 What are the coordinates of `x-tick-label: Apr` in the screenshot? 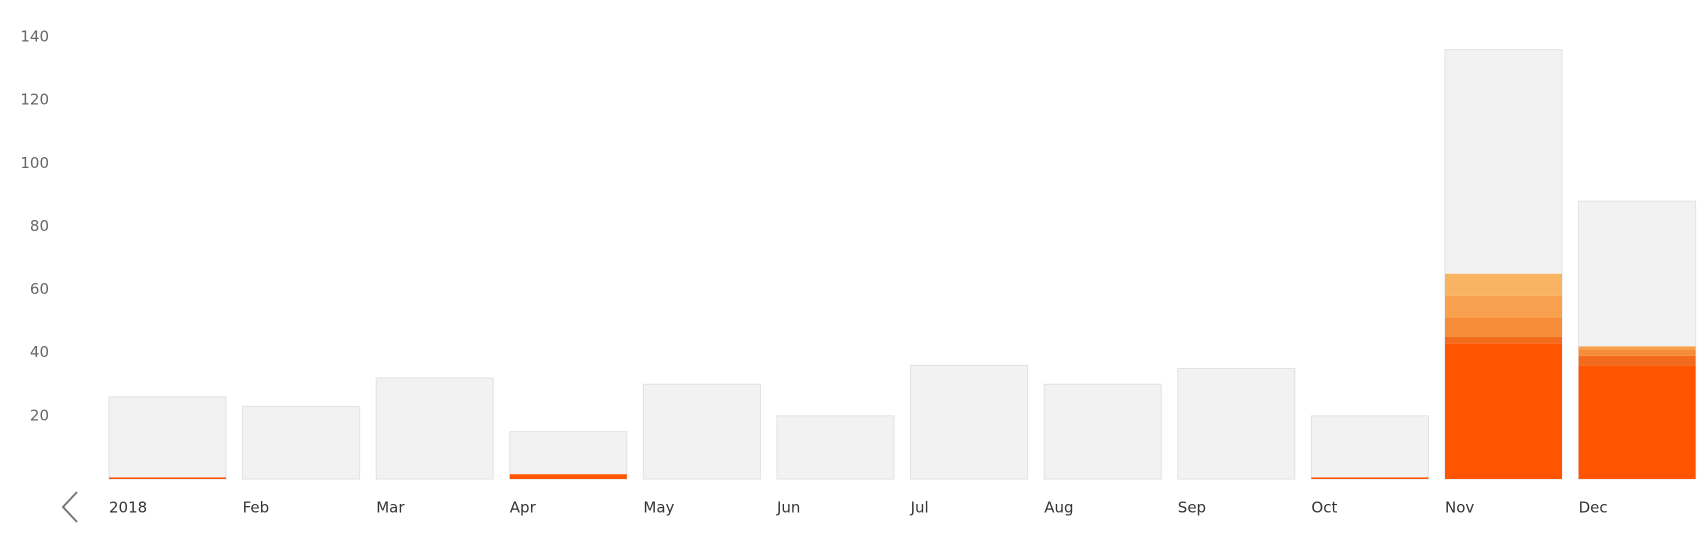 It's located at (523, 508).